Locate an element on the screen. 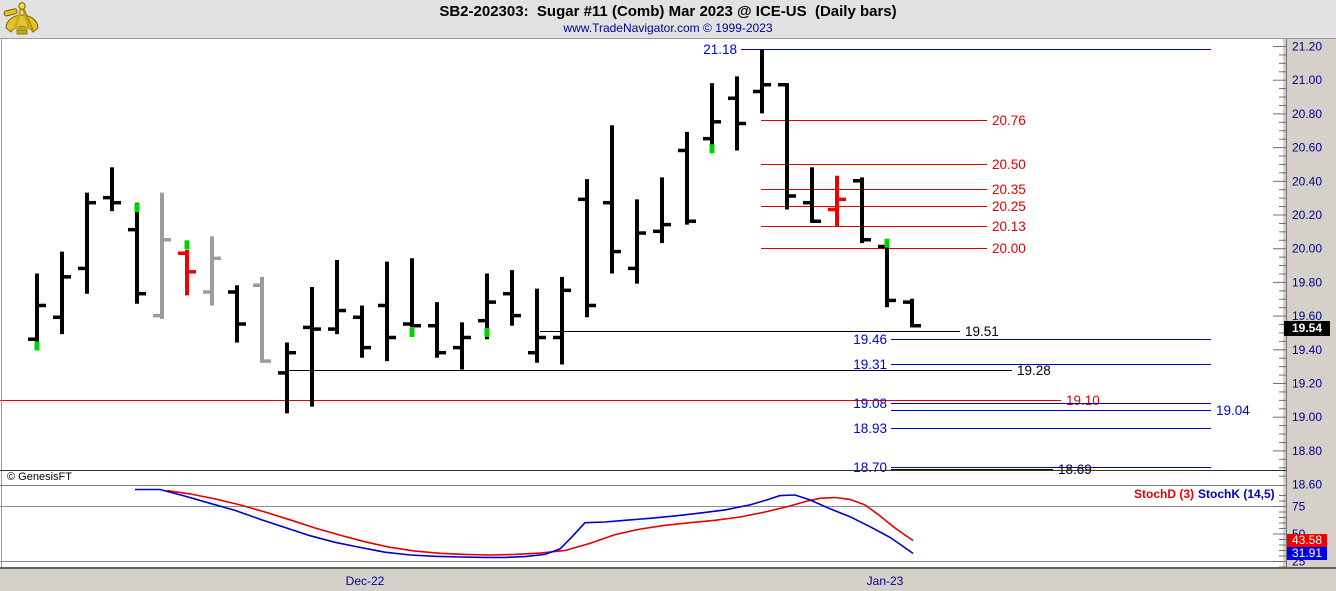  sextant-logo-icon is located at coordinates (22, 18).